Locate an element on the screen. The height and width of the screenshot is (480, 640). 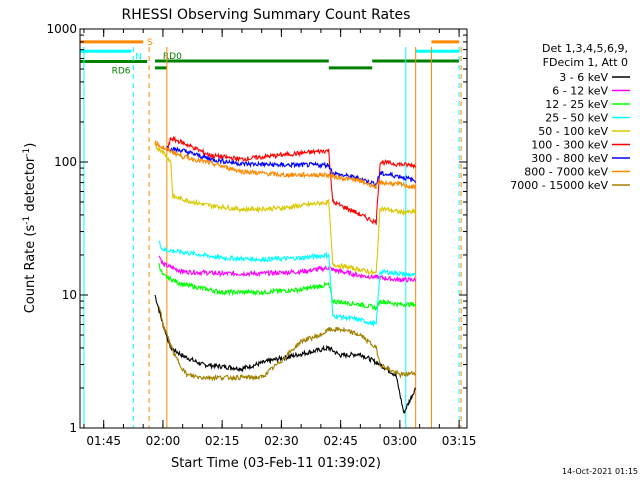
state-bars: SN RD6 RD0 is located at coordinates (270, 57).